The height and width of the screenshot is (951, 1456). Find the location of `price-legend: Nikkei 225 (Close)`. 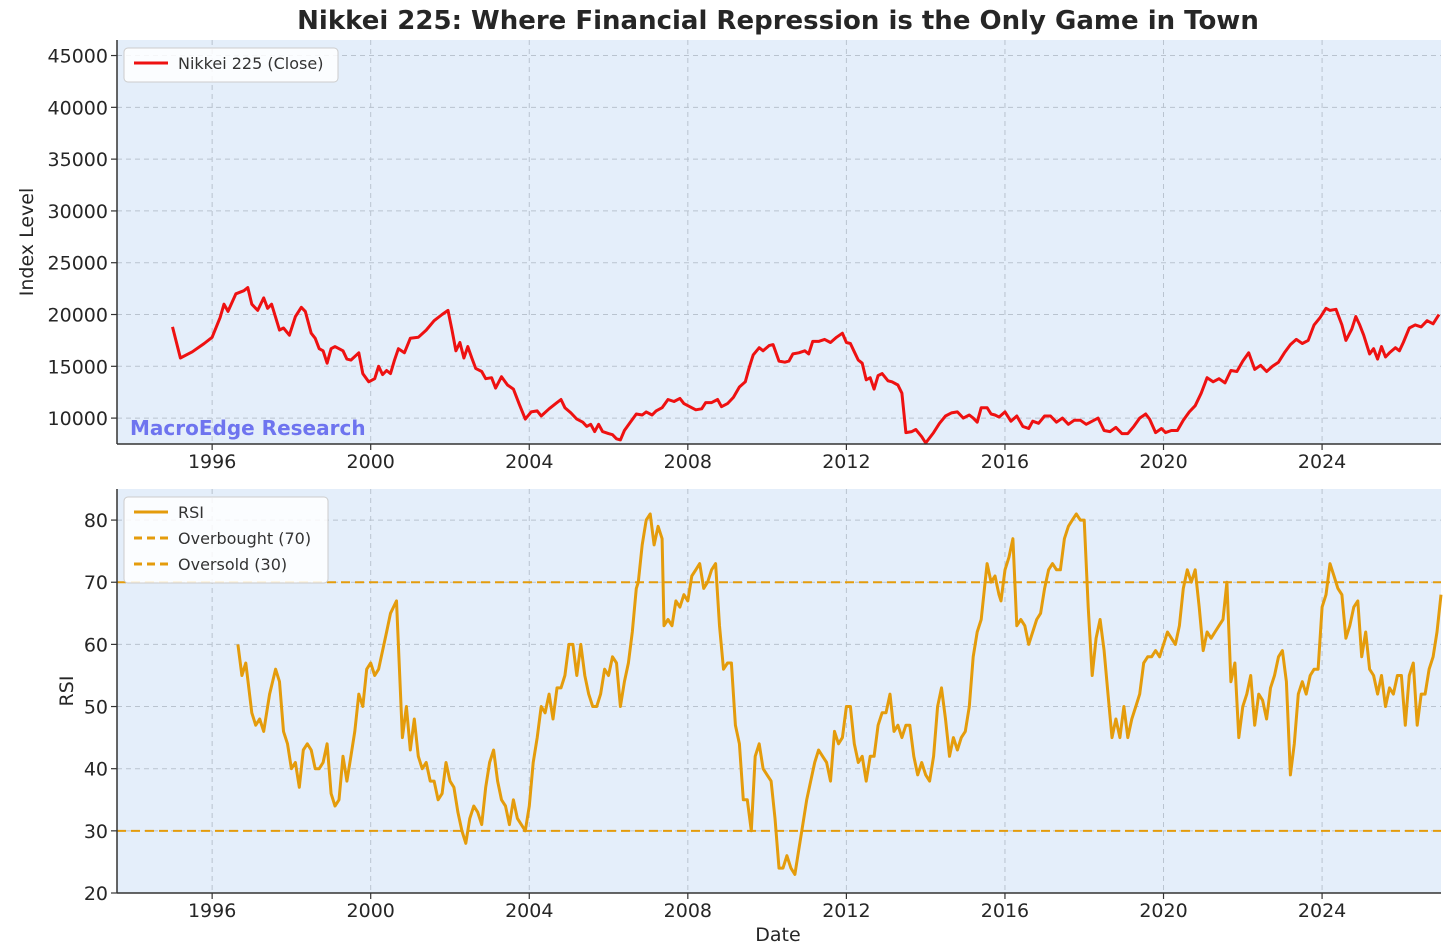

price-legend: Nikkei 225 (Close) is located at coordinates (231, 65).